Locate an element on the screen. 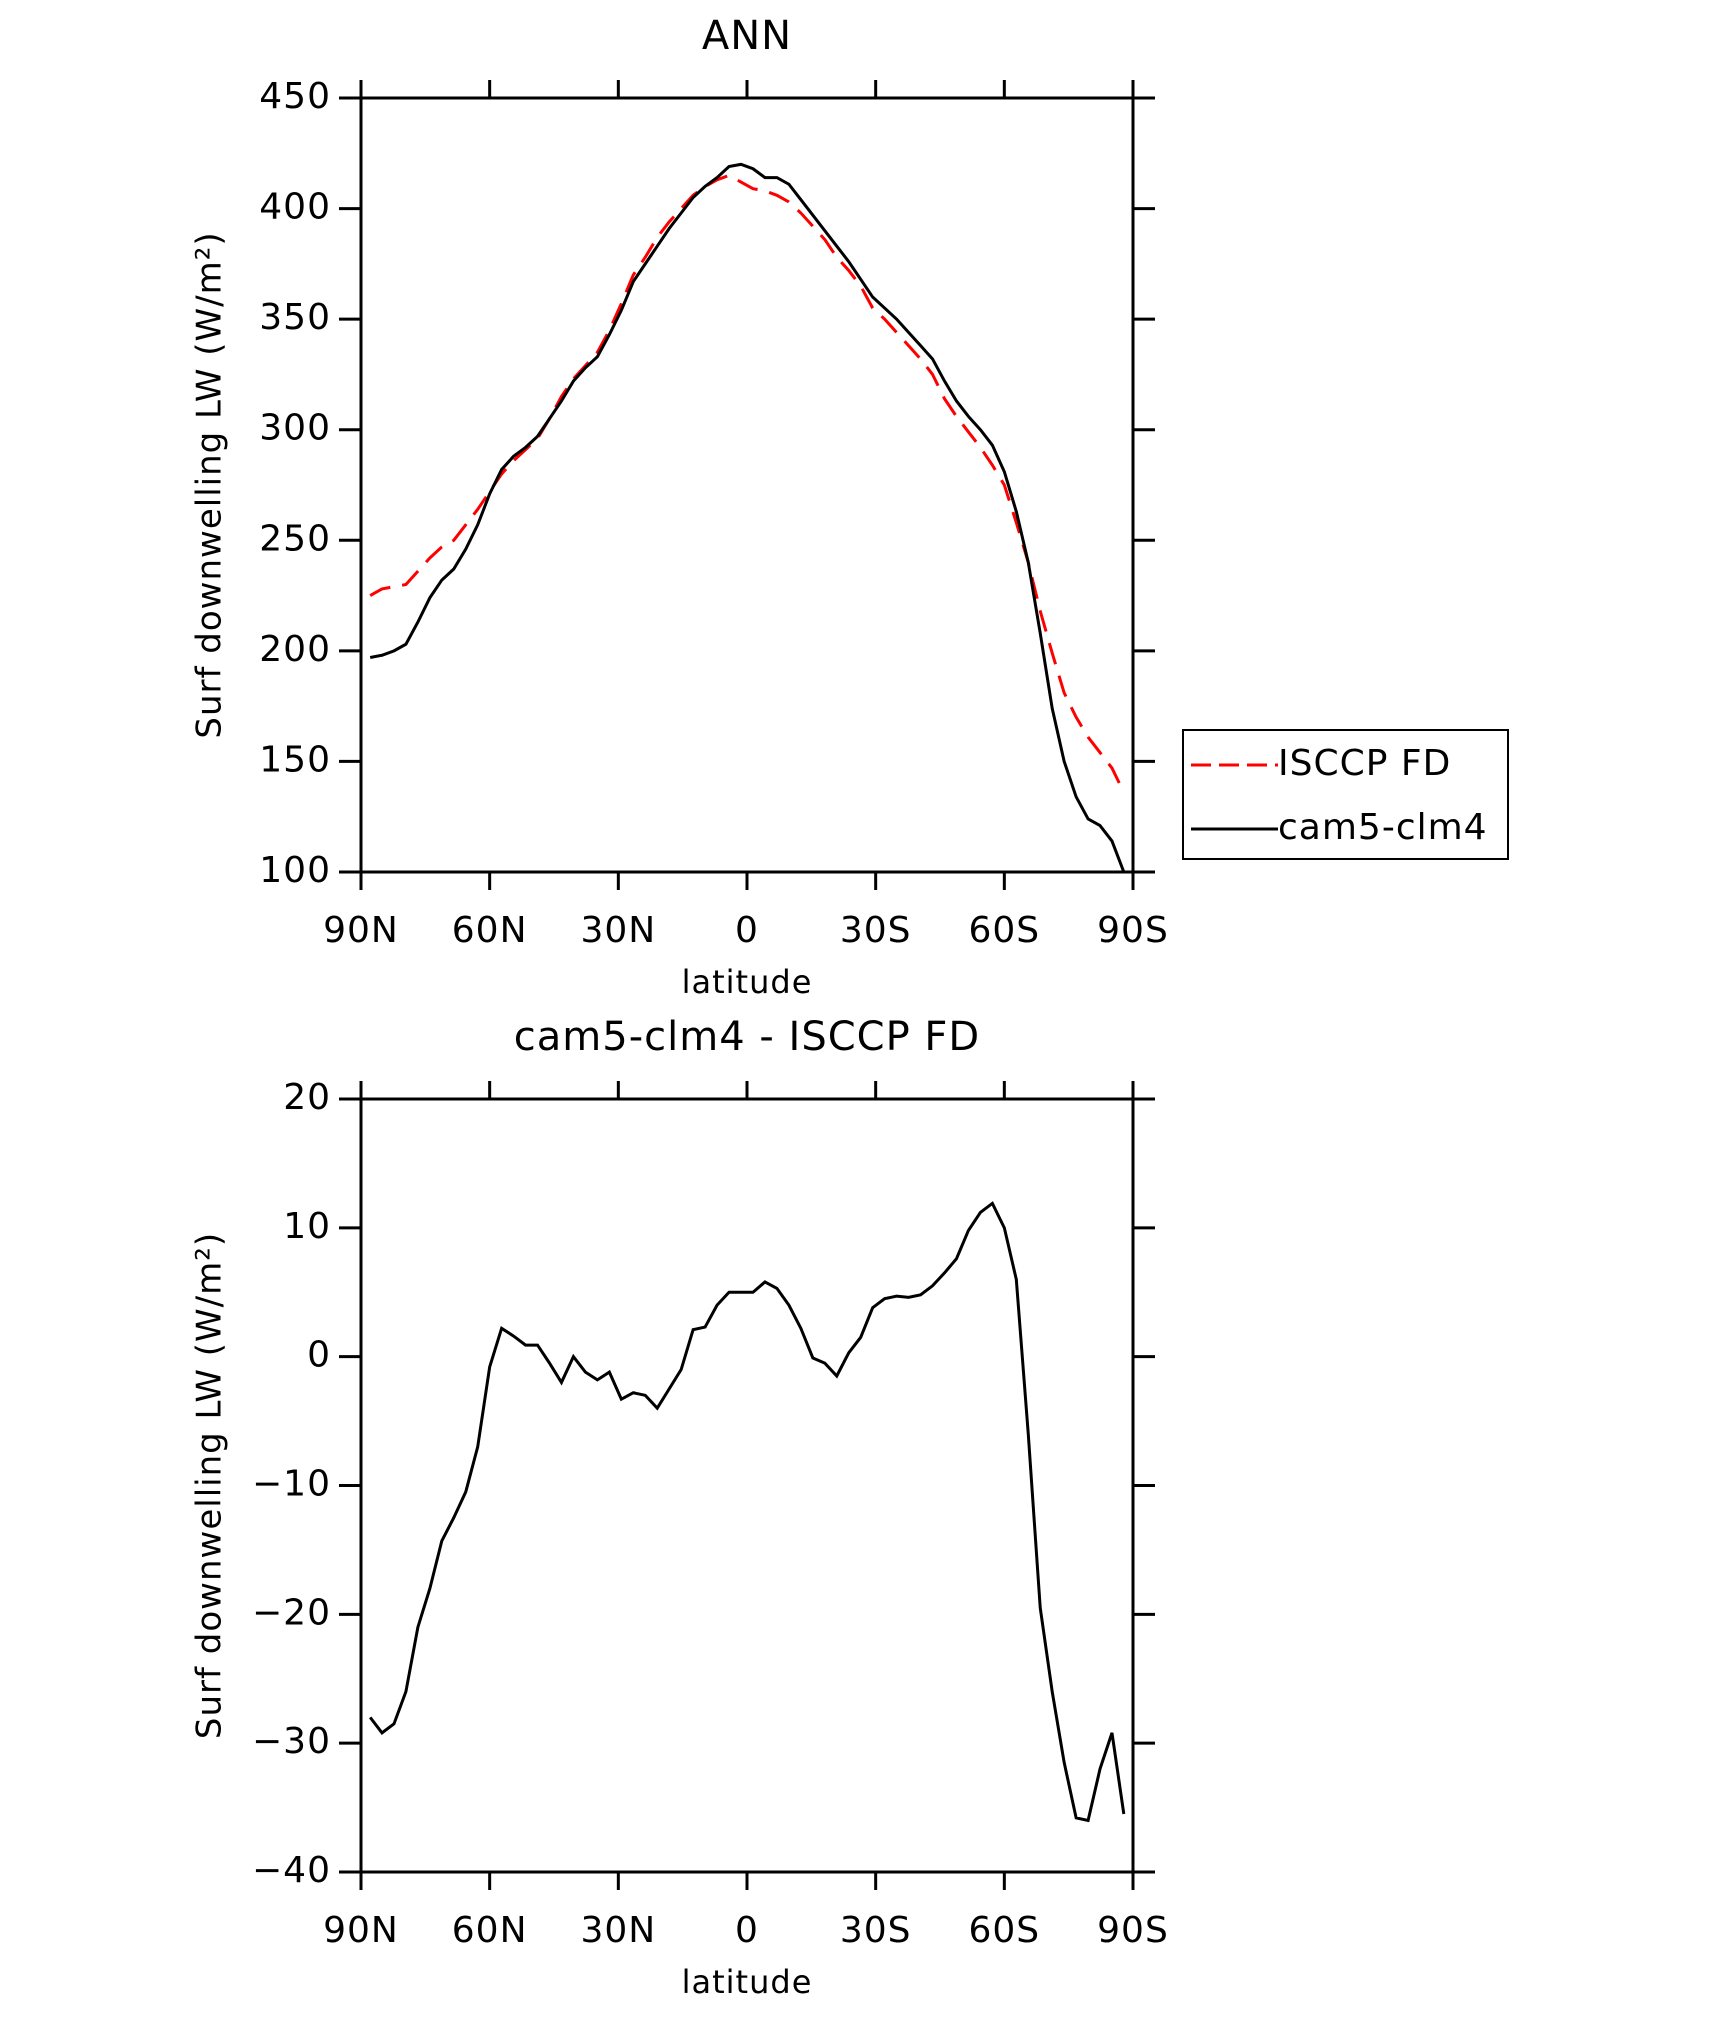 This screenshot has height=2021, width=1710. y-tick-label: −20 is located at coordinates (291, 1612).